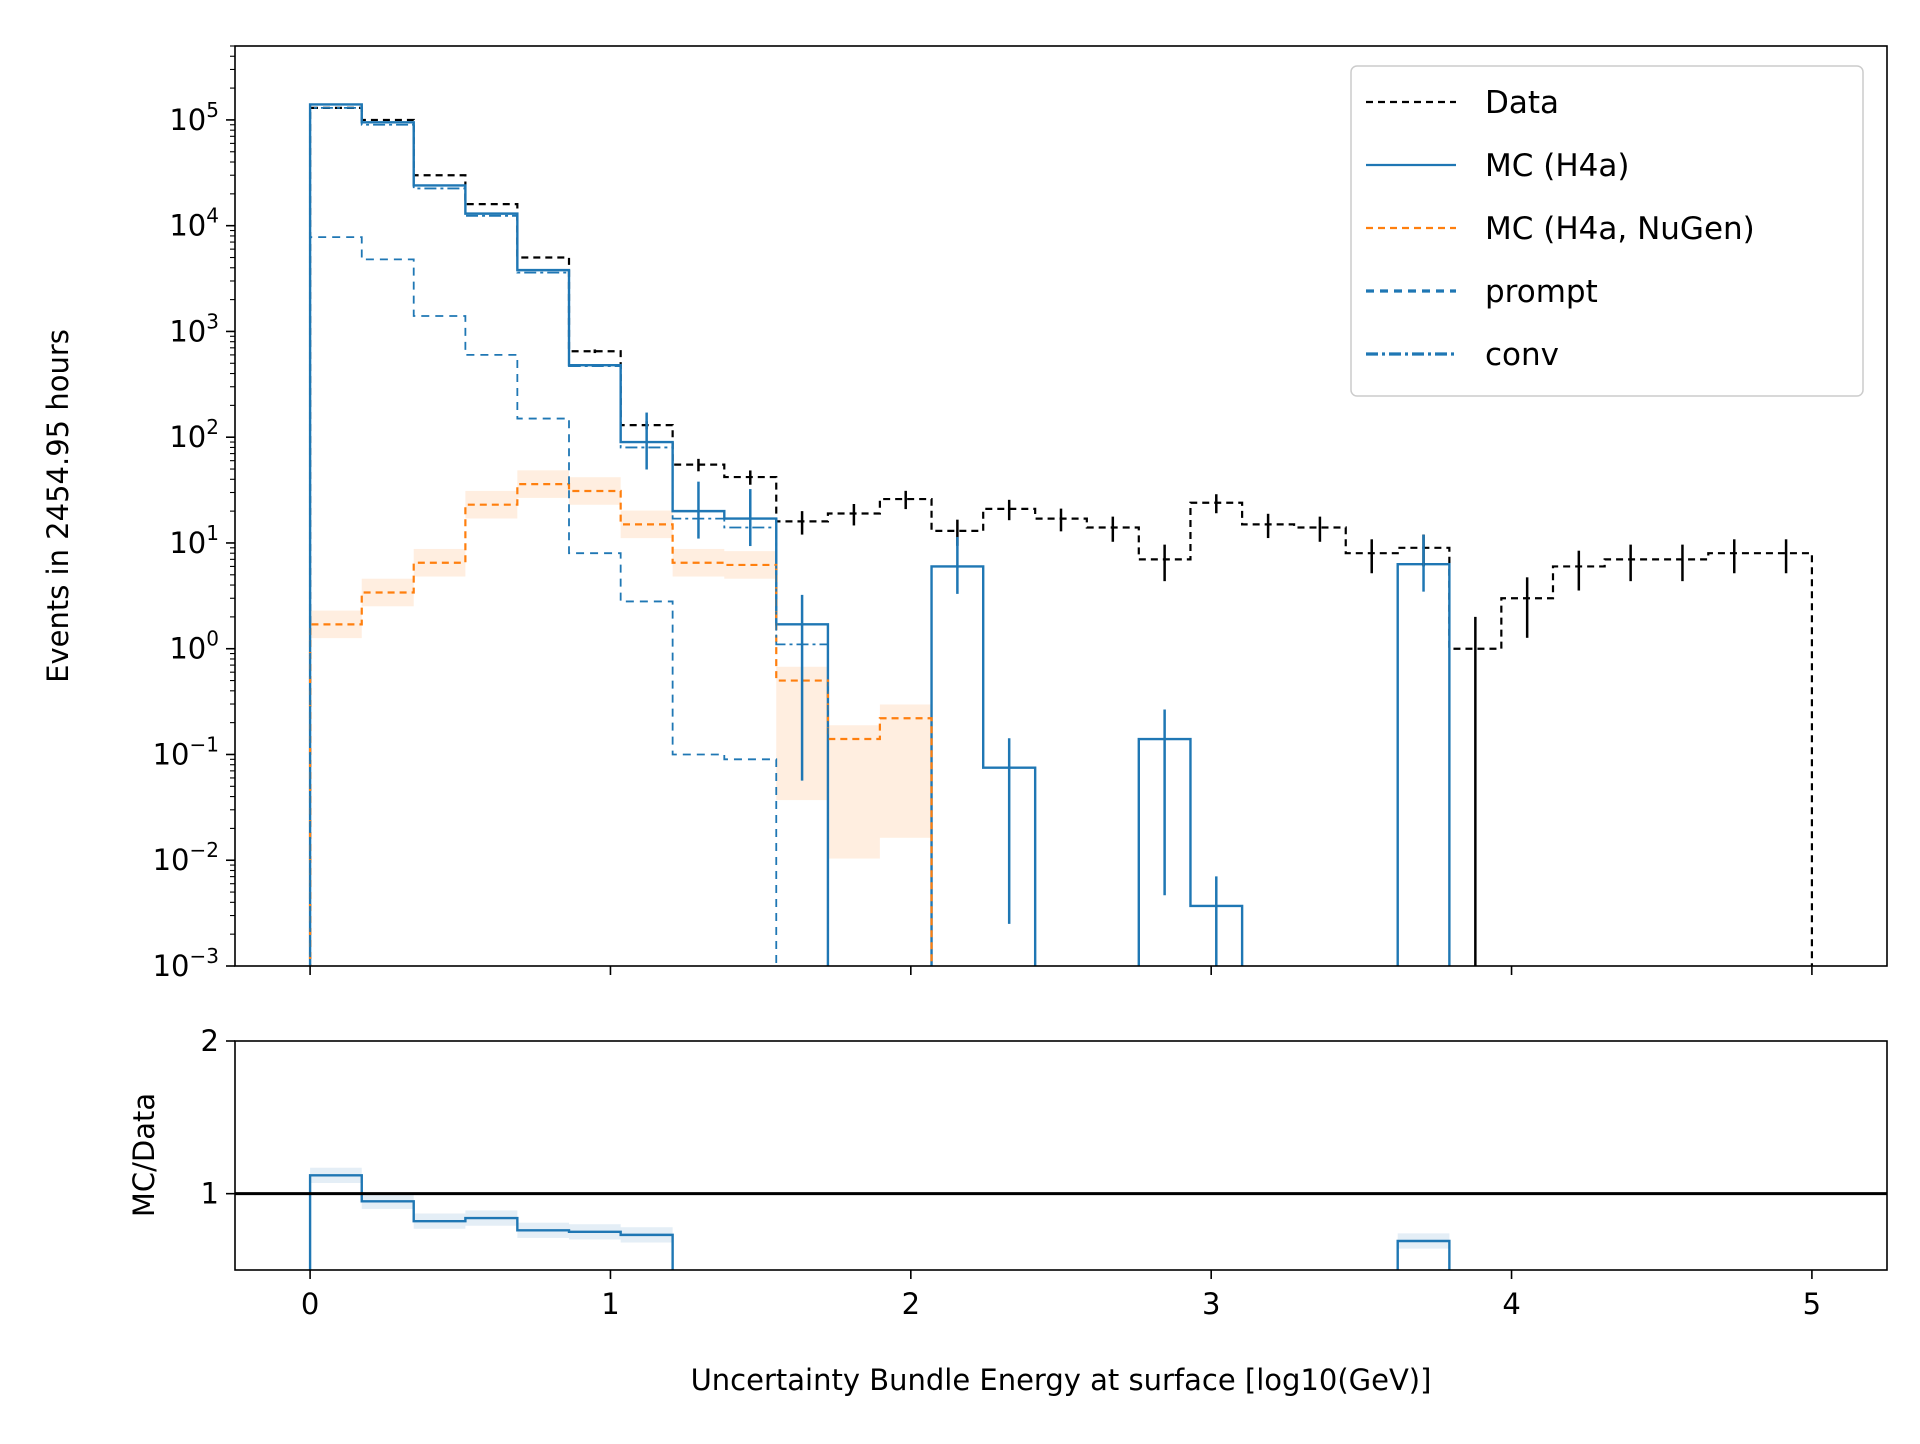 The image size is (1920, 1444). I want to click on legend-label: conv, so click(1522, 355).